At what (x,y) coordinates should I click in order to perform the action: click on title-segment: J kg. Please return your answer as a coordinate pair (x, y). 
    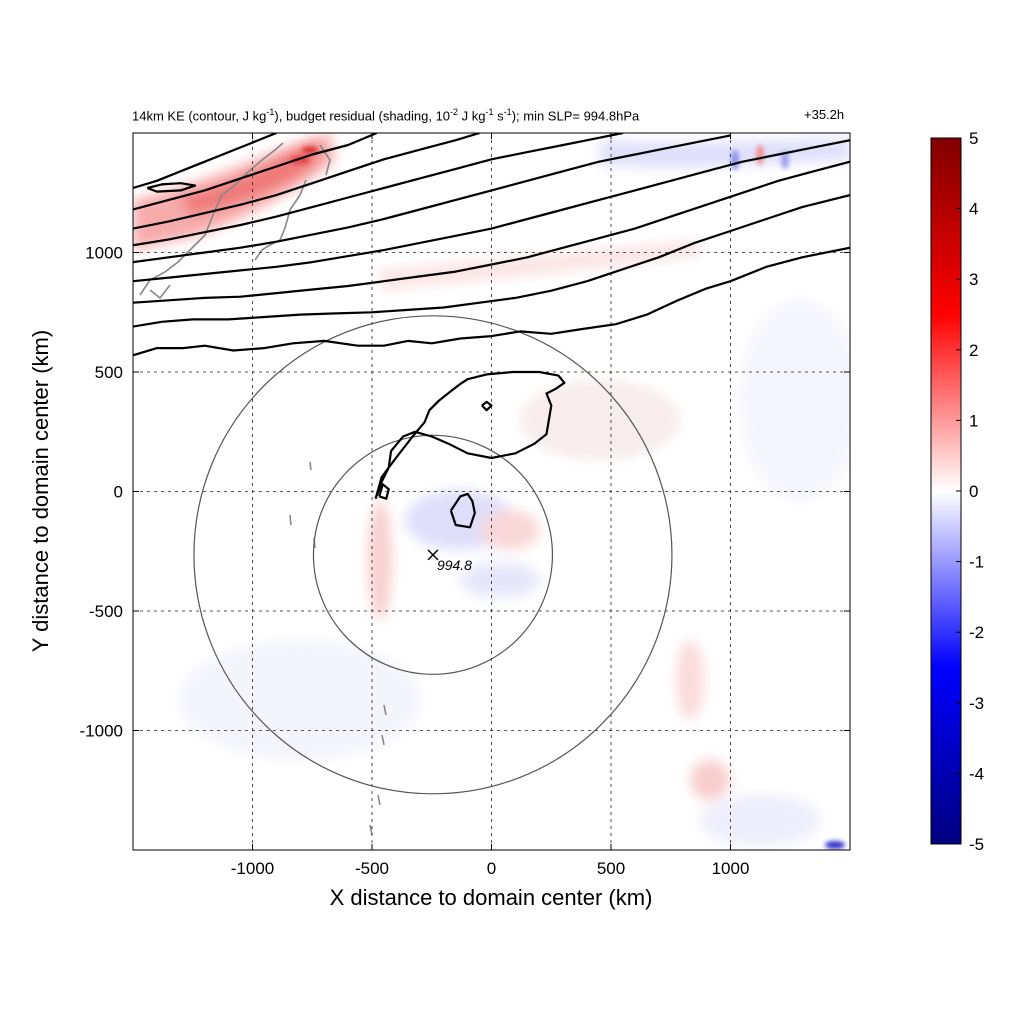
    Looking at the image, I should click on (472, 116).